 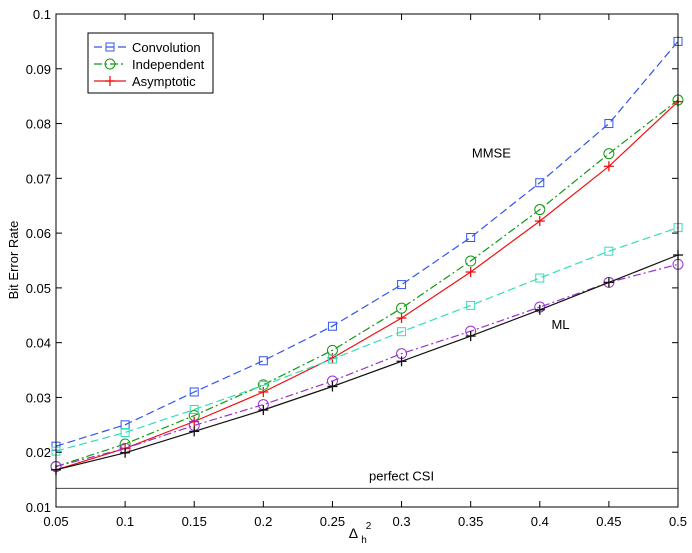 I want to click on y-tick-label: 0.06, so click(x=38, y=233).